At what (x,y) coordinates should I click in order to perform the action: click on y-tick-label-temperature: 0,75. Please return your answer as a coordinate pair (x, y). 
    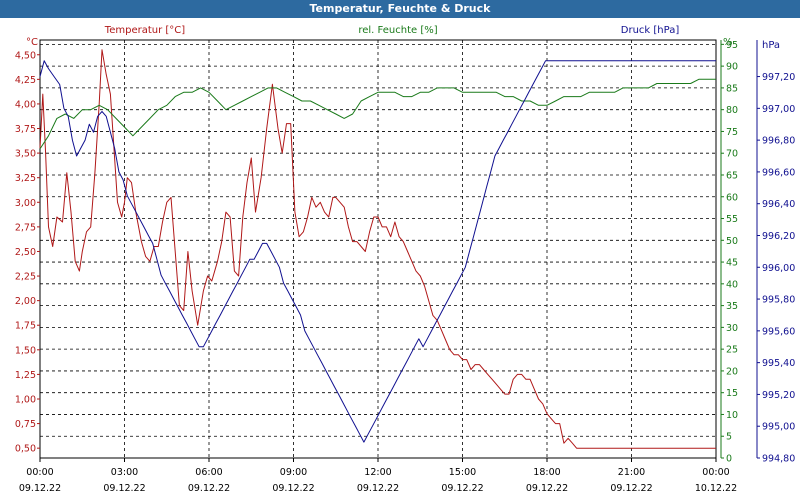
    Looking at the image, I should click on (25, 424).